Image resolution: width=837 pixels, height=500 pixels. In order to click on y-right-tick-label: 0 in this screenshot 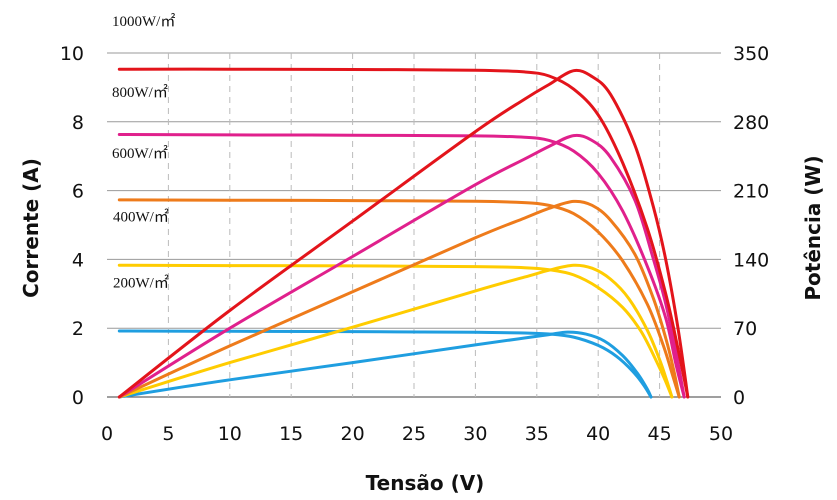, I will do `click(739, 398)`.